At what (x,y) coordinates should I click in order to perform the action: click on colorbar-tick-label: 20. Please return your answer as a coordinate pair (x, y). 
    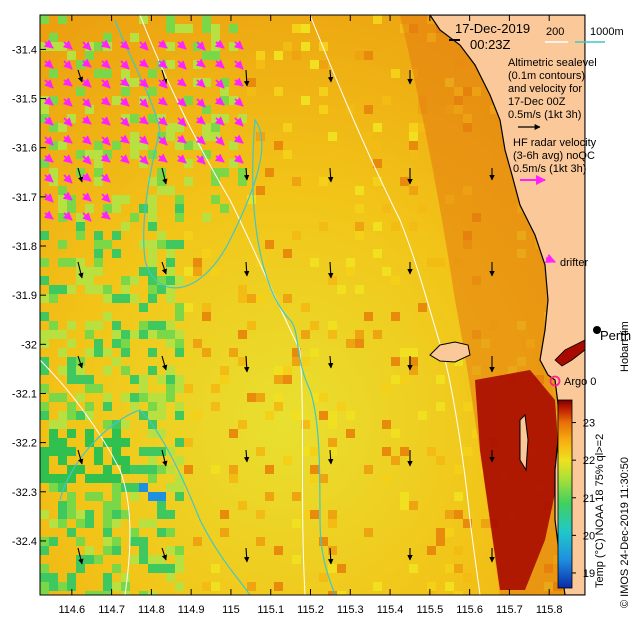
    Looking at the image, I should click on (589, 536).